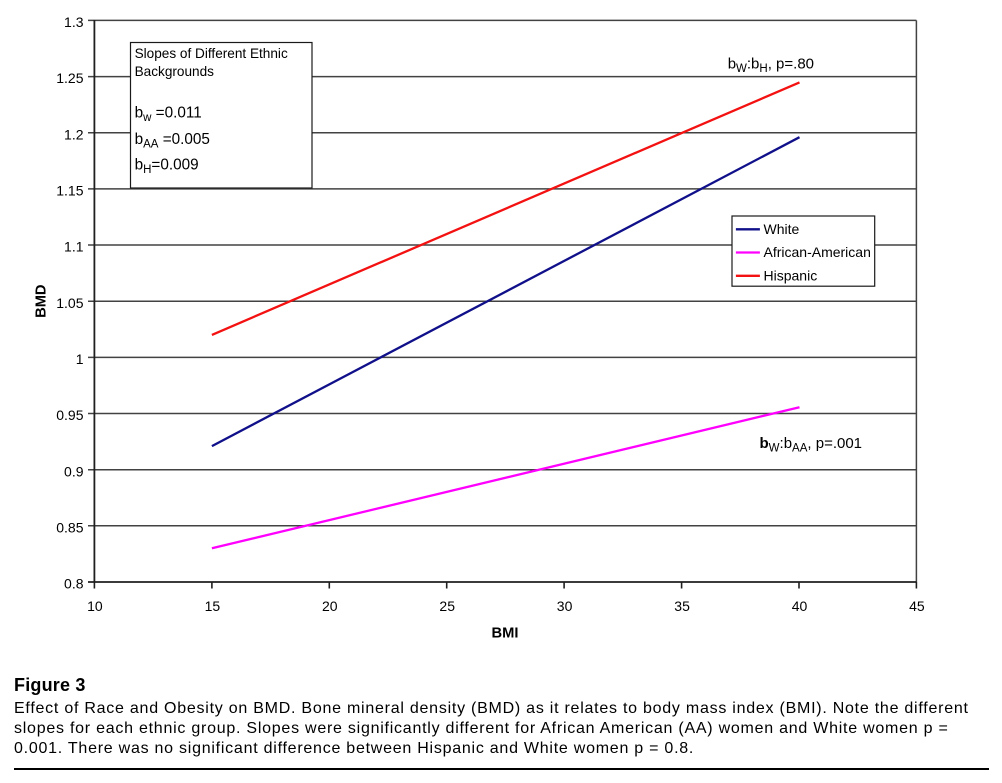 The image size is (1002, 783). What do you see at coordinates (95, 606) in the screenshot?
I see `svg-text: 10` at bounding box center [95, 606].